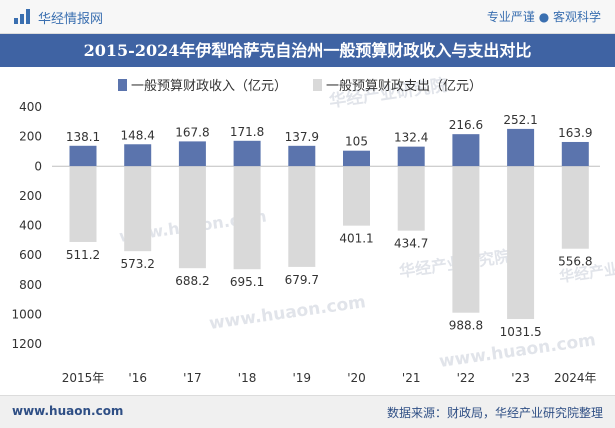  Describe the element at coordinates (575, 262) in the screenshot. I see `data-label-expenditure: 556.8` at that location.